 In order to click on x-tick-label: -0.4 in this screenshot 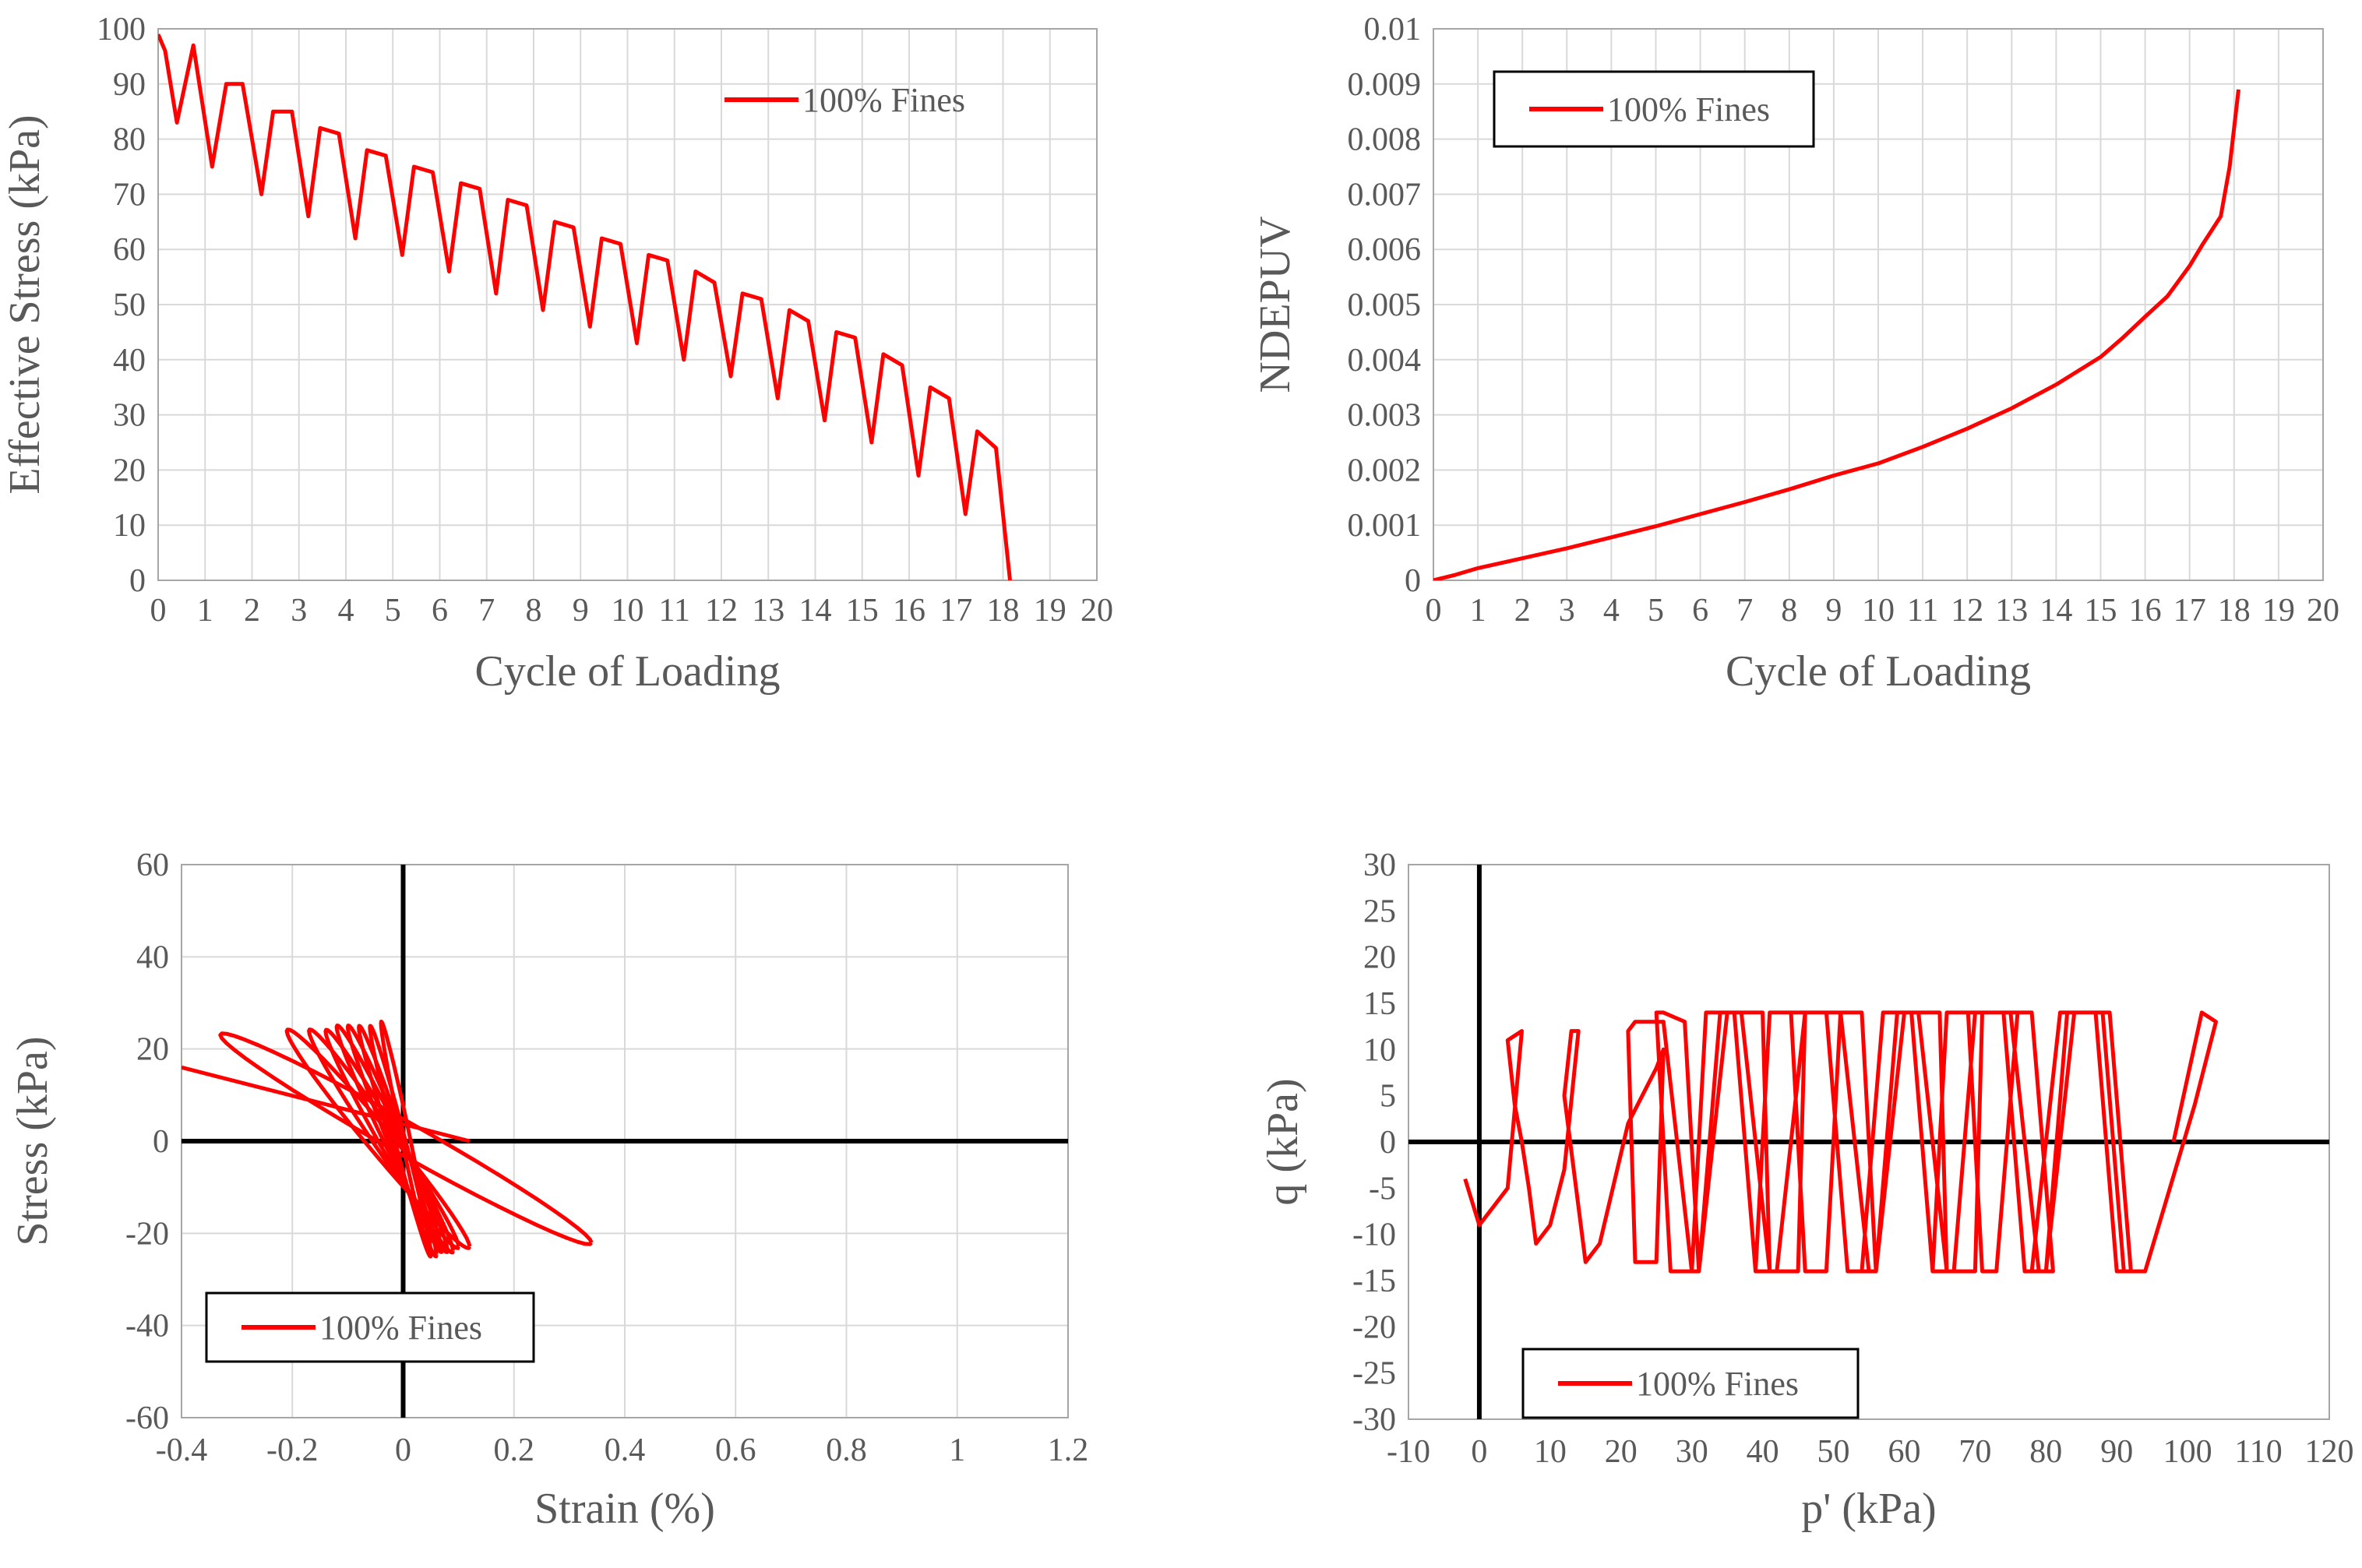, I will do `click(182, 1450)`.